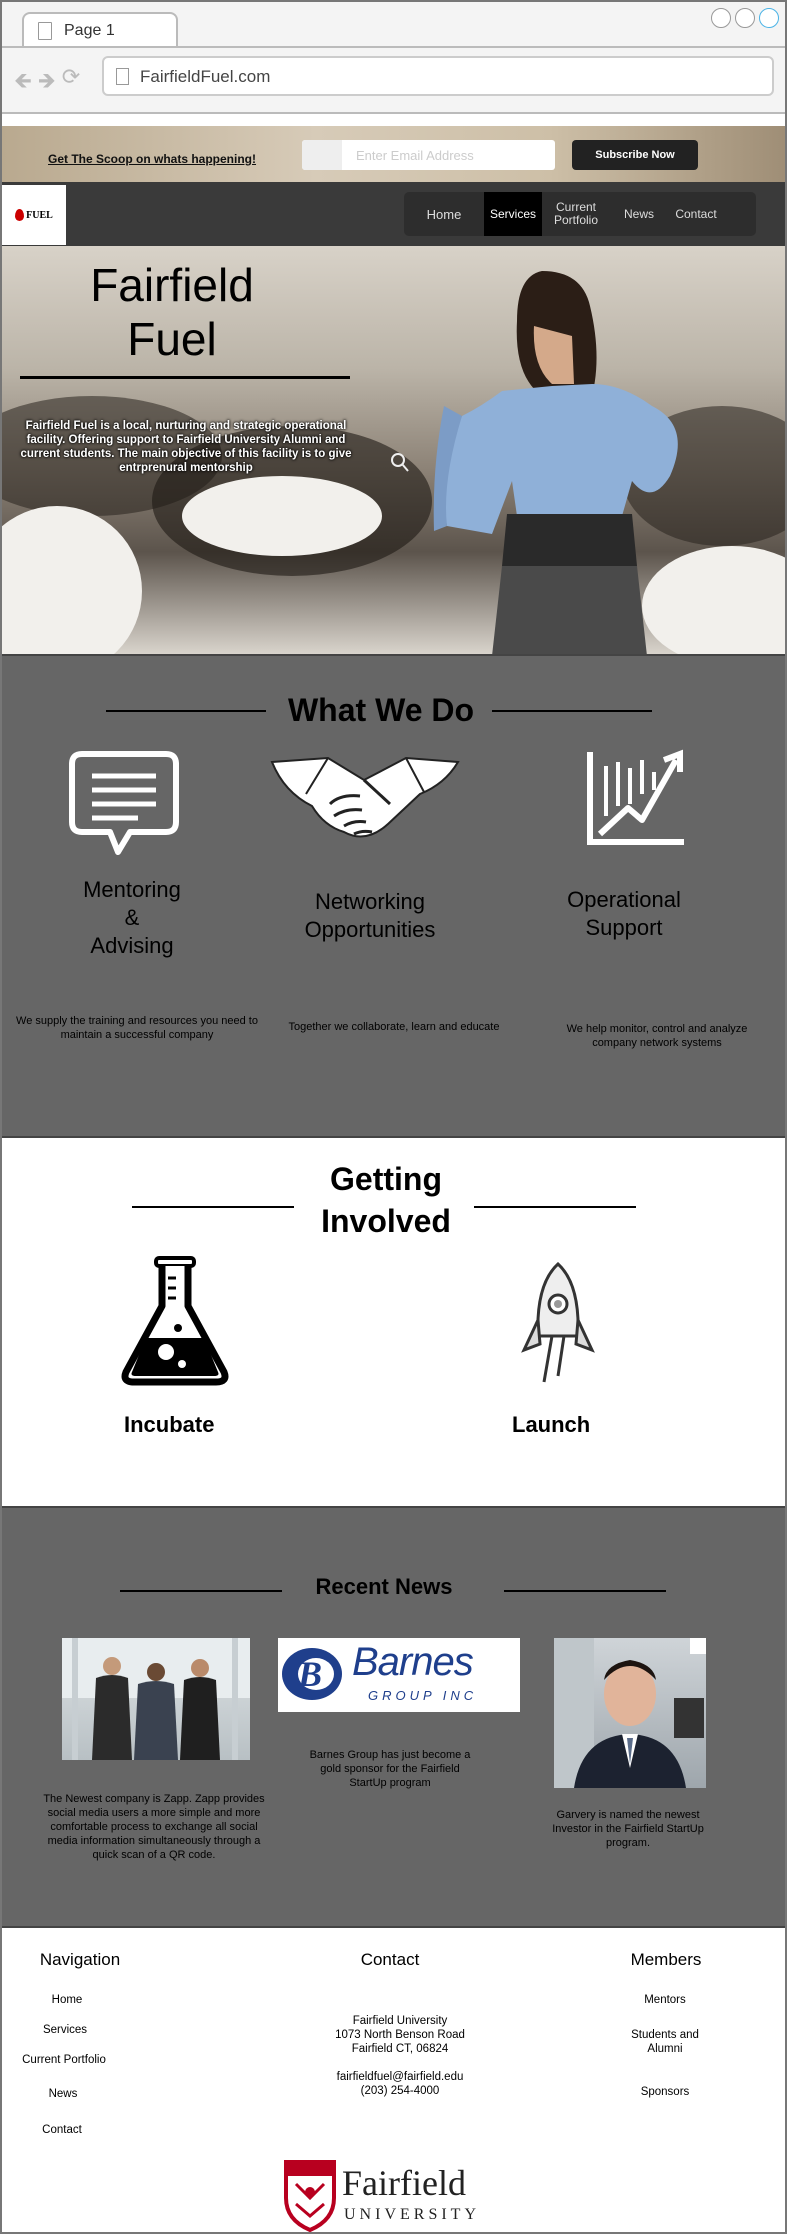  I want to click on window-controls, so click(745, 18).